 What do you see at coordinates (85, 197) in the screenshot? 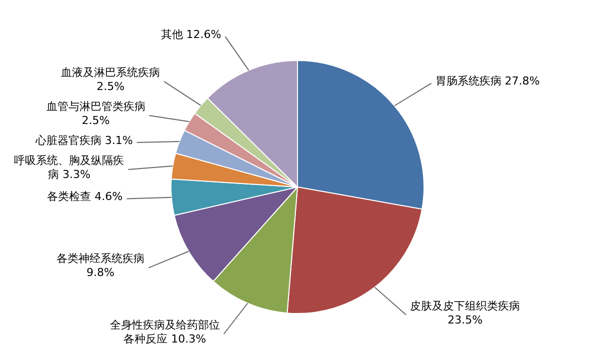
I see `slice-label: 各类检查 4.6%` at bounding box center [85, 197].